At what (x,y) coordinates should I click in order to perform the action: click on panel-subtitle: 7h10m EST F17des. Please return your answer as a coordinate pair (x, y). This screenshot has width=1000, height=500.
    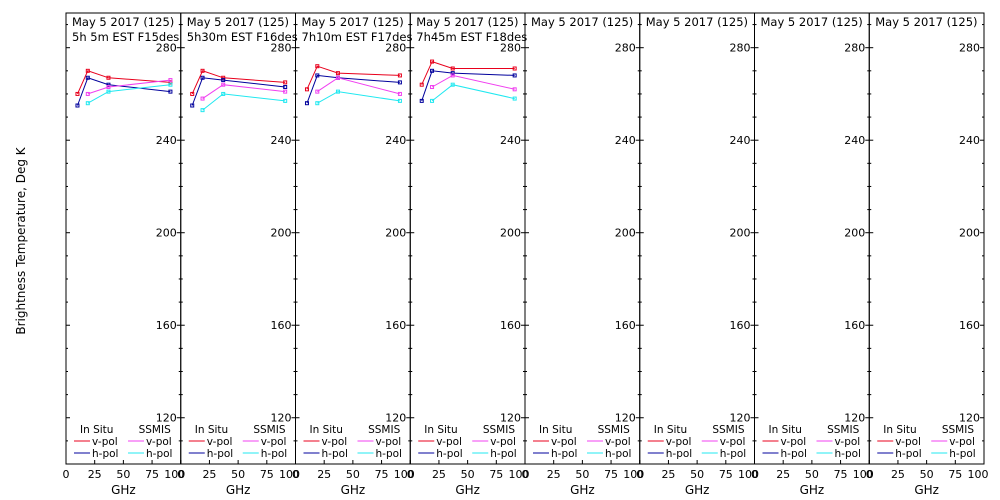
    Looking at the image, I should click on (357, 37).